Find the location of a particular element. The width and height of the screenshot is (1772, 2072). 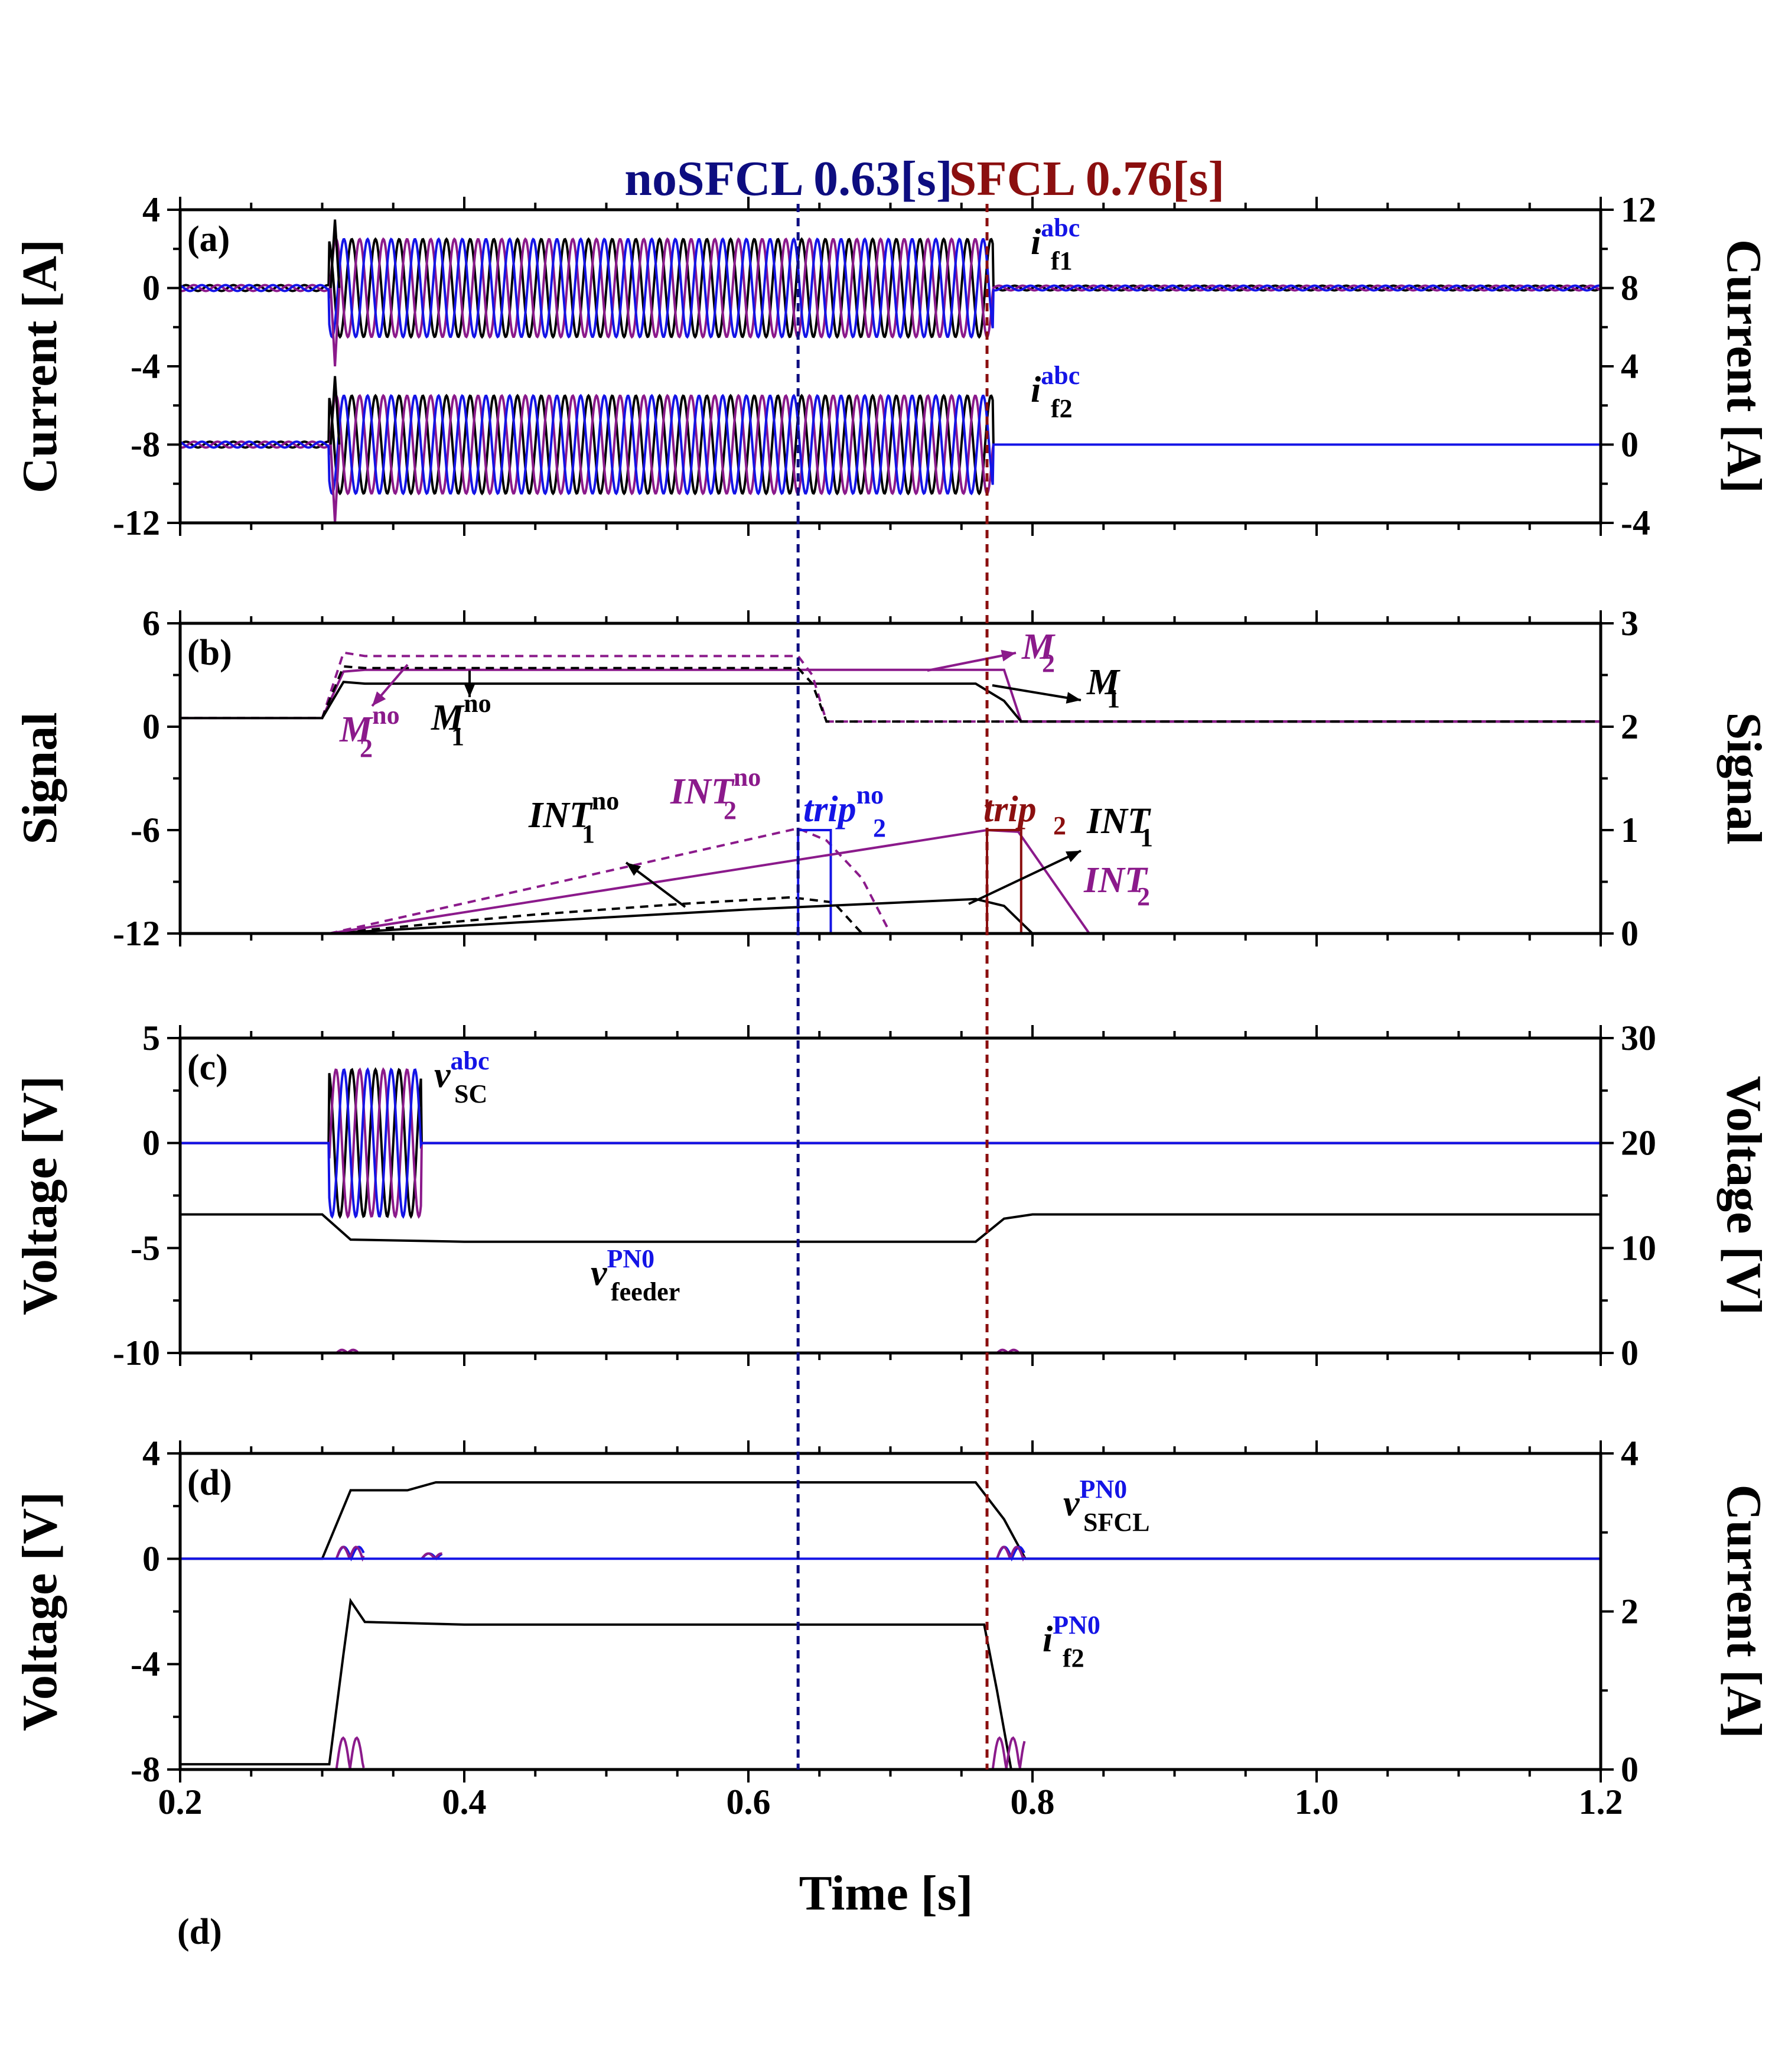

y-right-tick-label: 2 is located at coordinates (1630, 726).